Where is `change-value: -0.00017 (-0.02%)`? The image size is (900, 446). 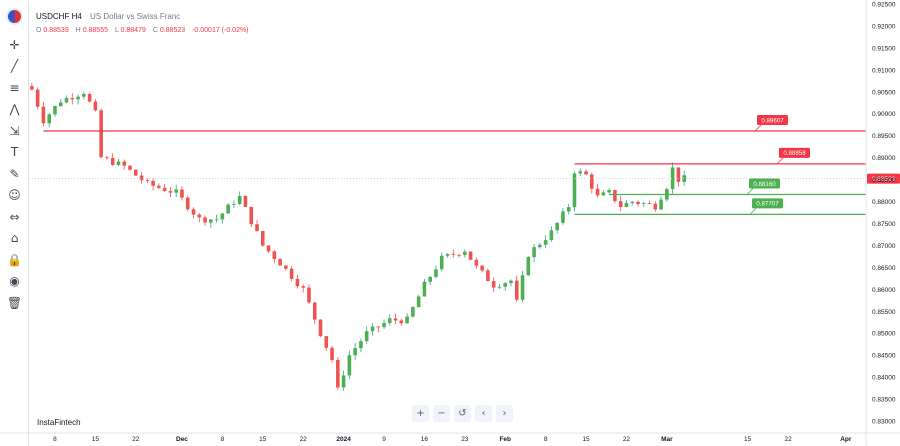
change-value: -0.00017 (-0.02%) is located at coordinates (220, 30).